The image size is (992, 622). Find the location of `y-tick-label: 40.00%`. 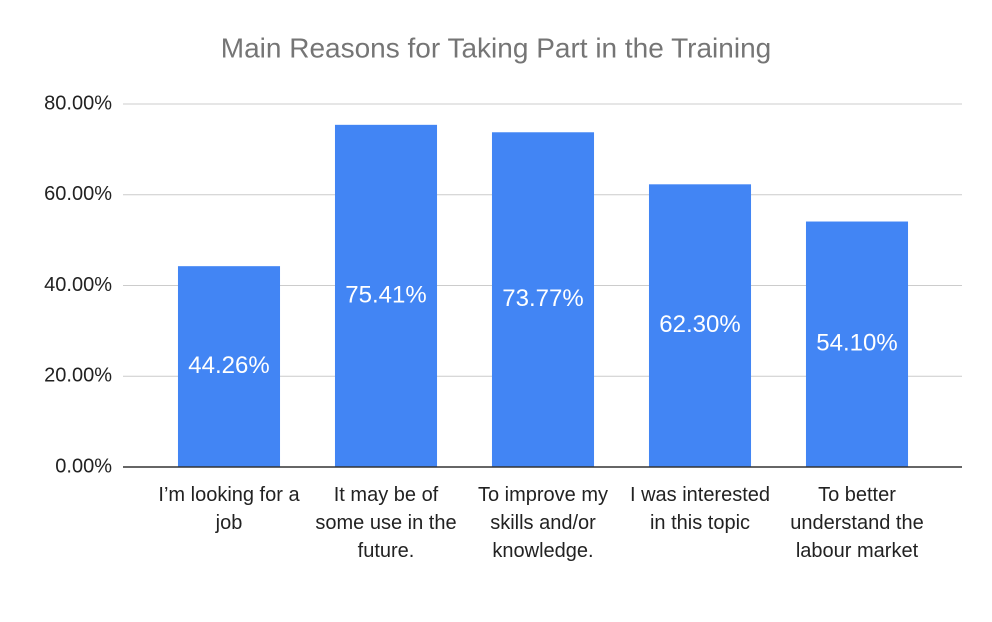

y-tick-label: 40.00% is located at coordinates (78, 285).